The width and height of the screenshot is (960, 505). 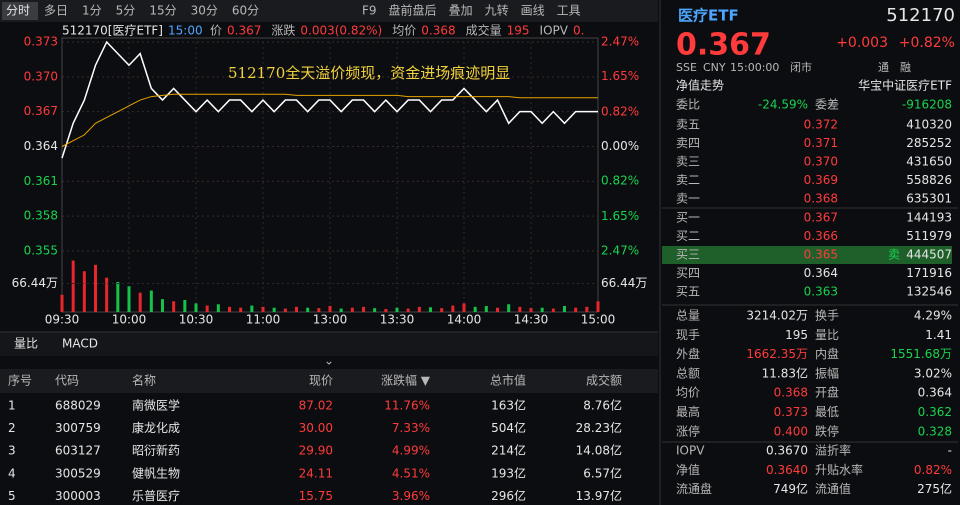 What do you see at coordinates (508, 450) in the screenshot?
I see `table-cell: 214亿` at bounding box center [508, 450].